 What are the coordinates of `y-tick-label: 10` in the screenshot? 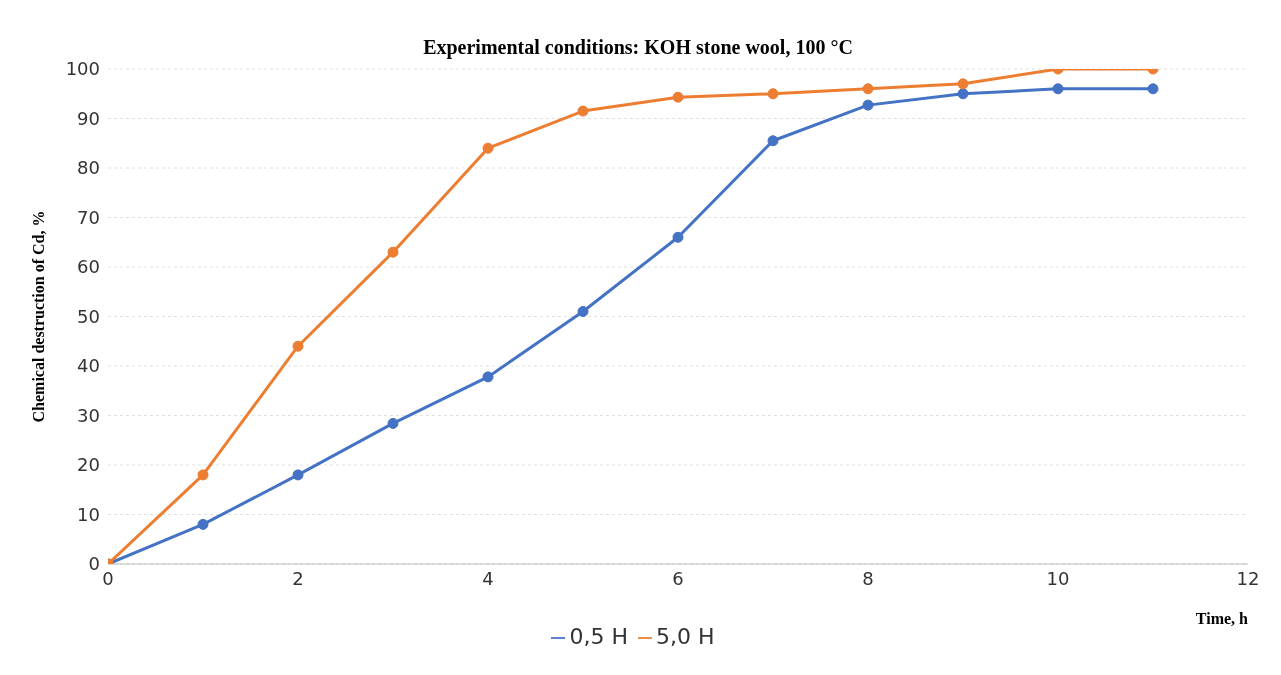 It's located at (88, 514).